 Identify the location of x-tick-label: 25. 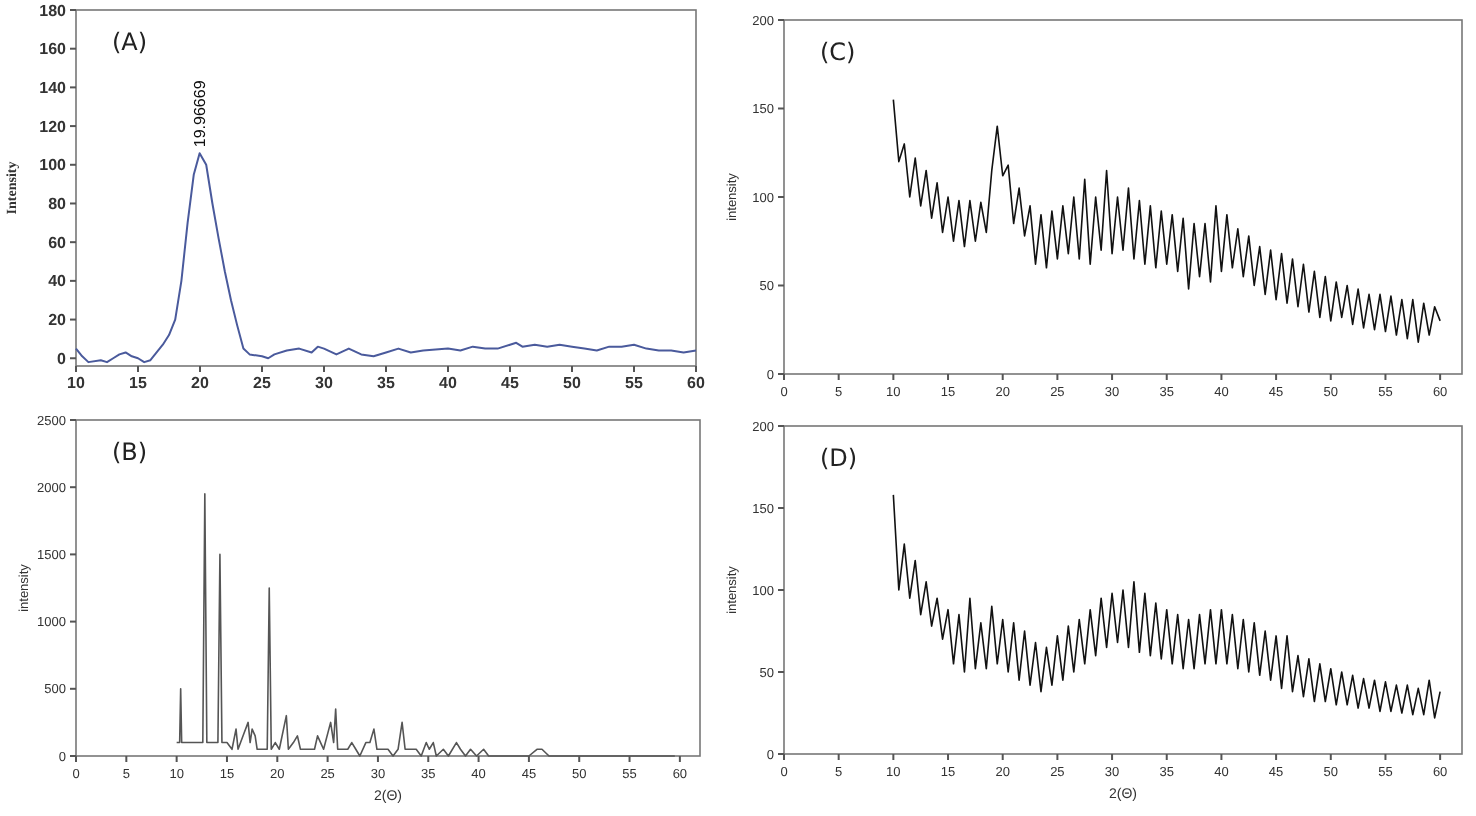
(262, 383).